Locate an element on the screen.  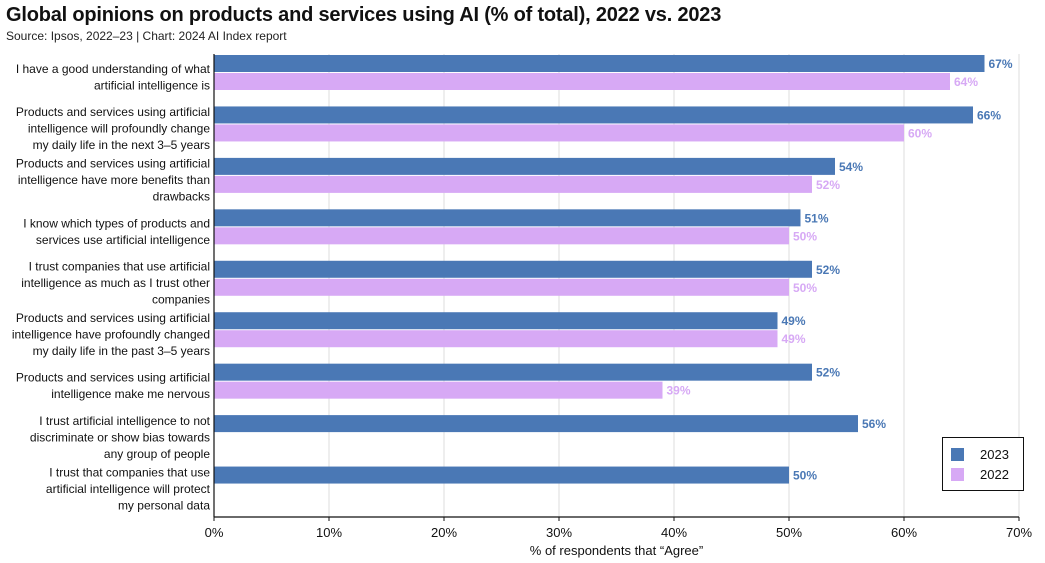
x-tick-label: 60% is located at coordinates (904, 532).